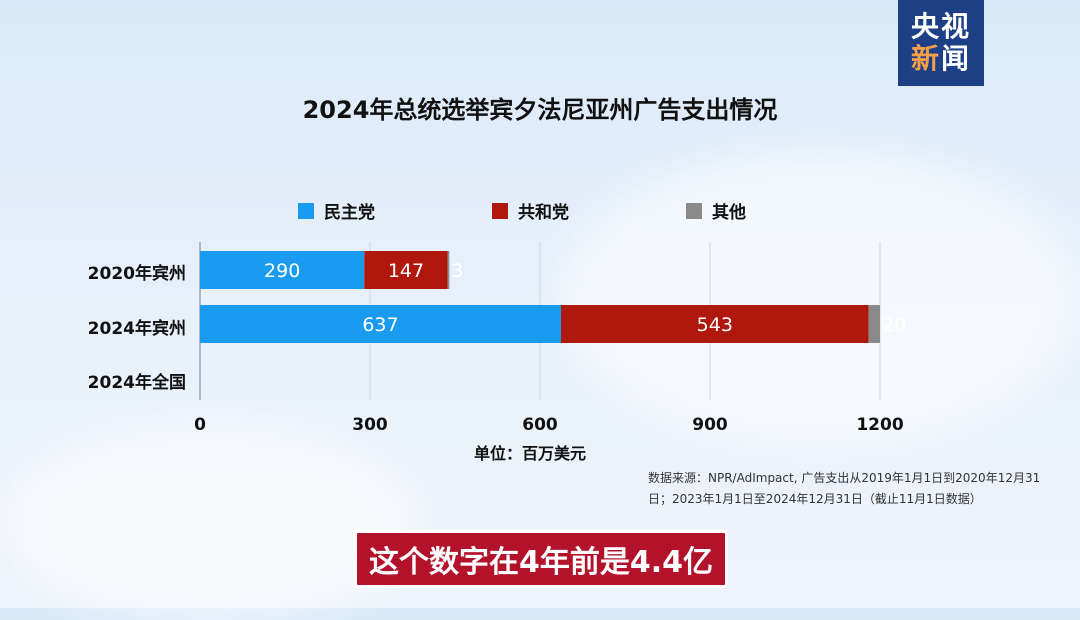 This screenshot has width=1080, height=620. I want to click on legend-item-democrat: 民主党, so click(336, 210).